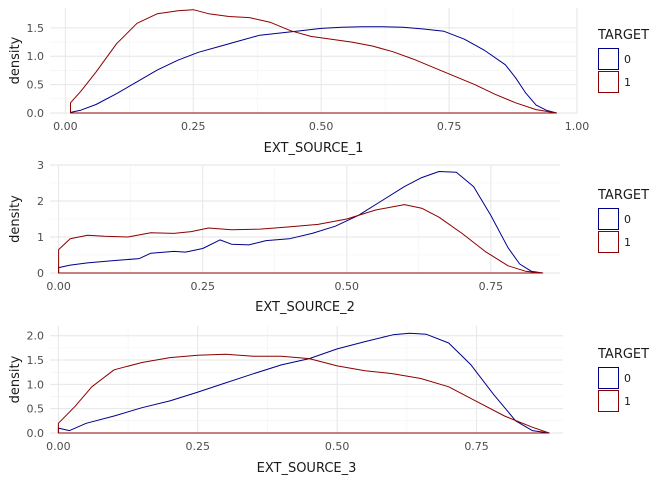  Describe the element at coordinates (305, 307) in the screenshot. I see `x-axis-title: EXT_SOURCE_2` at that location.